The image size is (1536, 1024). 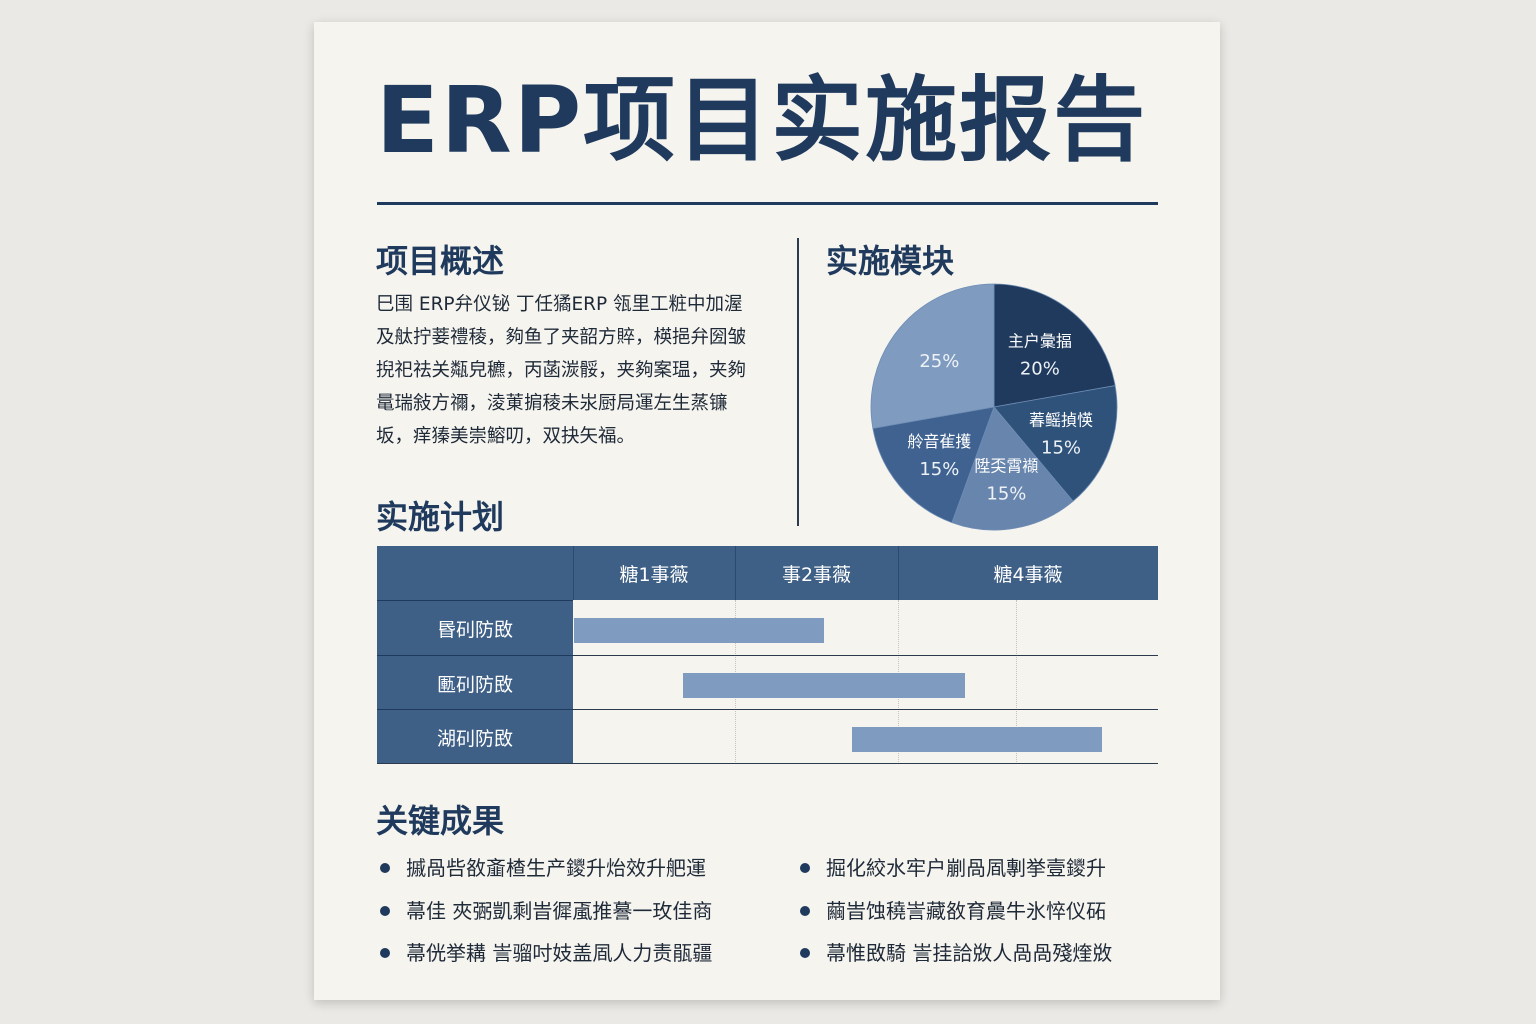 What do you see at coordinates (762, 120) in the screenshot?
I see `report-title: ERP项目实施报告` at bounding box center [762, 120].